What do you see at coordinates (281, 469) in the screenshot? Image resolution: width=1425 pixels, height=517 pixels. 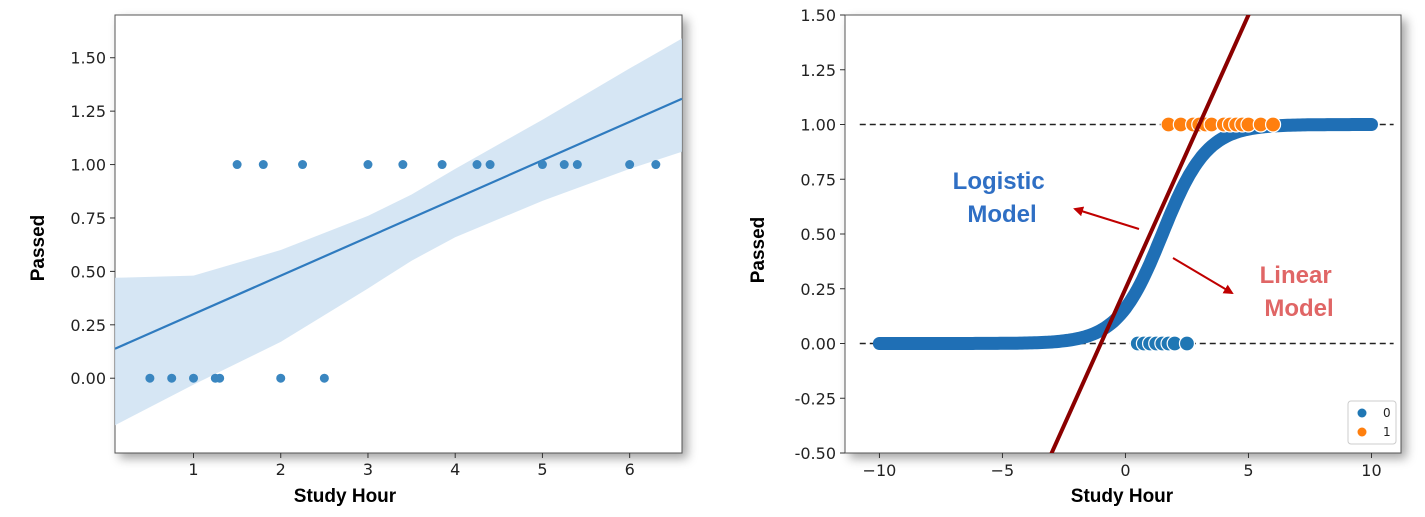 I see `x-tick-label: 2` at bounding box center [281, 469].